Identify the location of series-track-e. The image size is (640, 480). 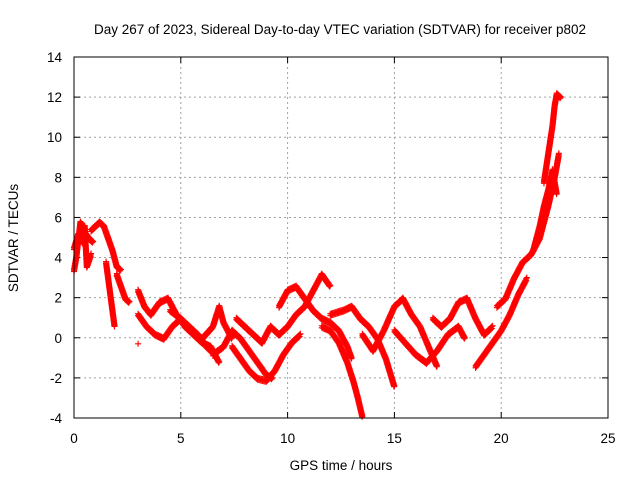
(123, 288).